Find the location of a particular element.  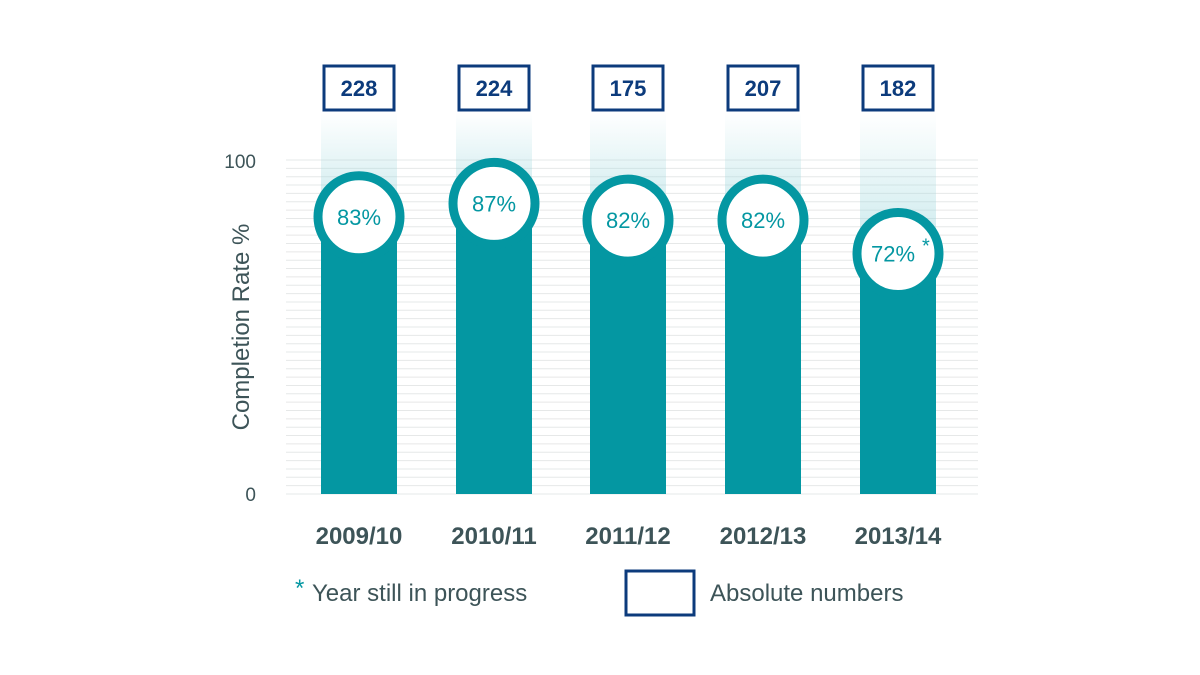

legend-asterisk: * is located at coordinates (299, 588).